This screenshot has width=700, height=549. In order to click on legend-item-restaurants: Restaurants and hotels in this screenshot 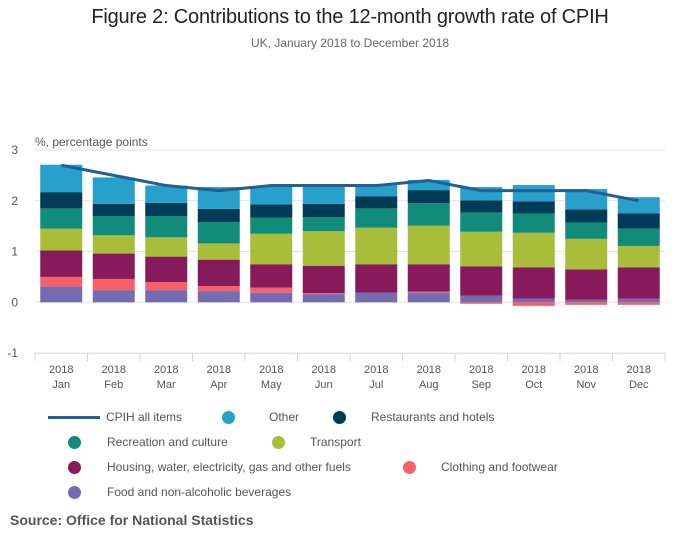, I will do `click(413, 417)`.